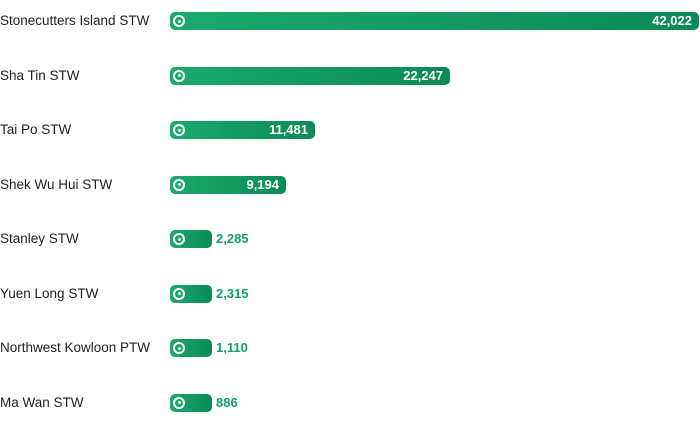 The width and height of the screenshot is (700, 427). I want to click on category-label: Tai Po STW, so click(36, 129).